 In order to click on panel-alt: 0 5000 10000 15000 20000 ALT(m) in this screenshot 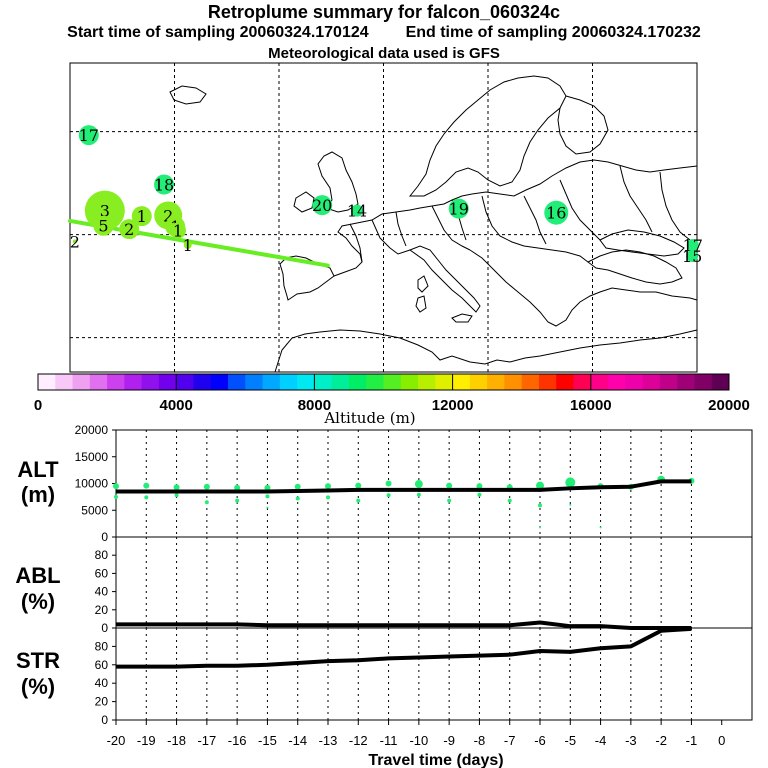, I will do `click(356, 483)`.